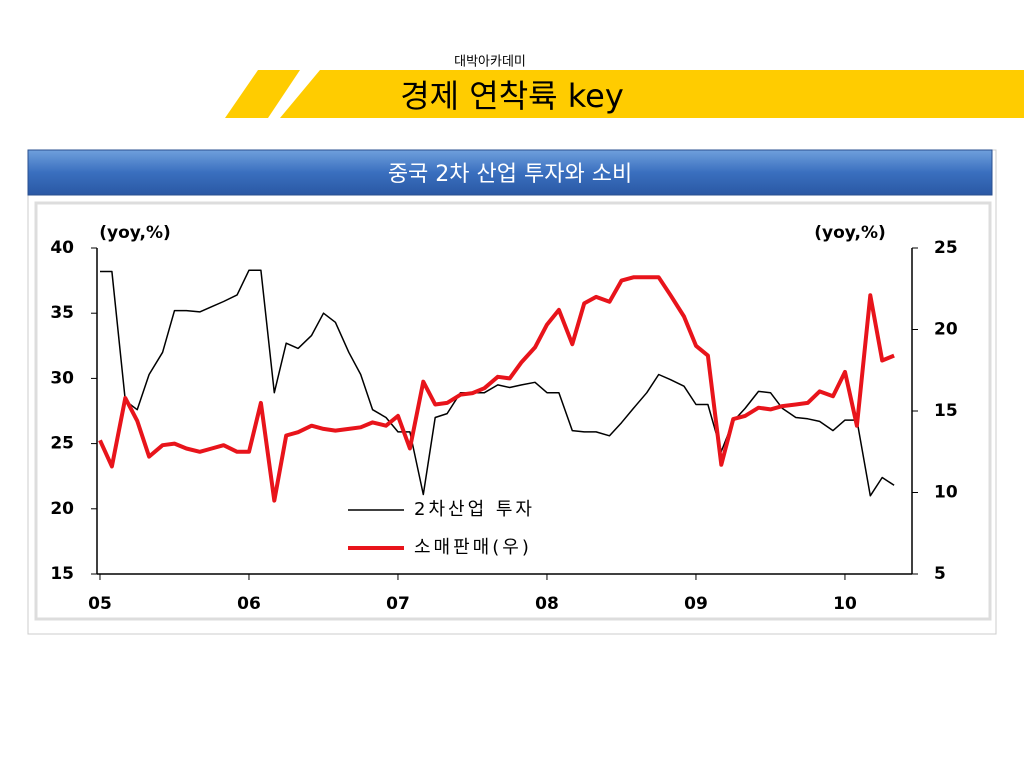 The height and width of the screenshot is (768, 1024). I want to click on legend-label: 2차산업 투자, so click(474, 509).